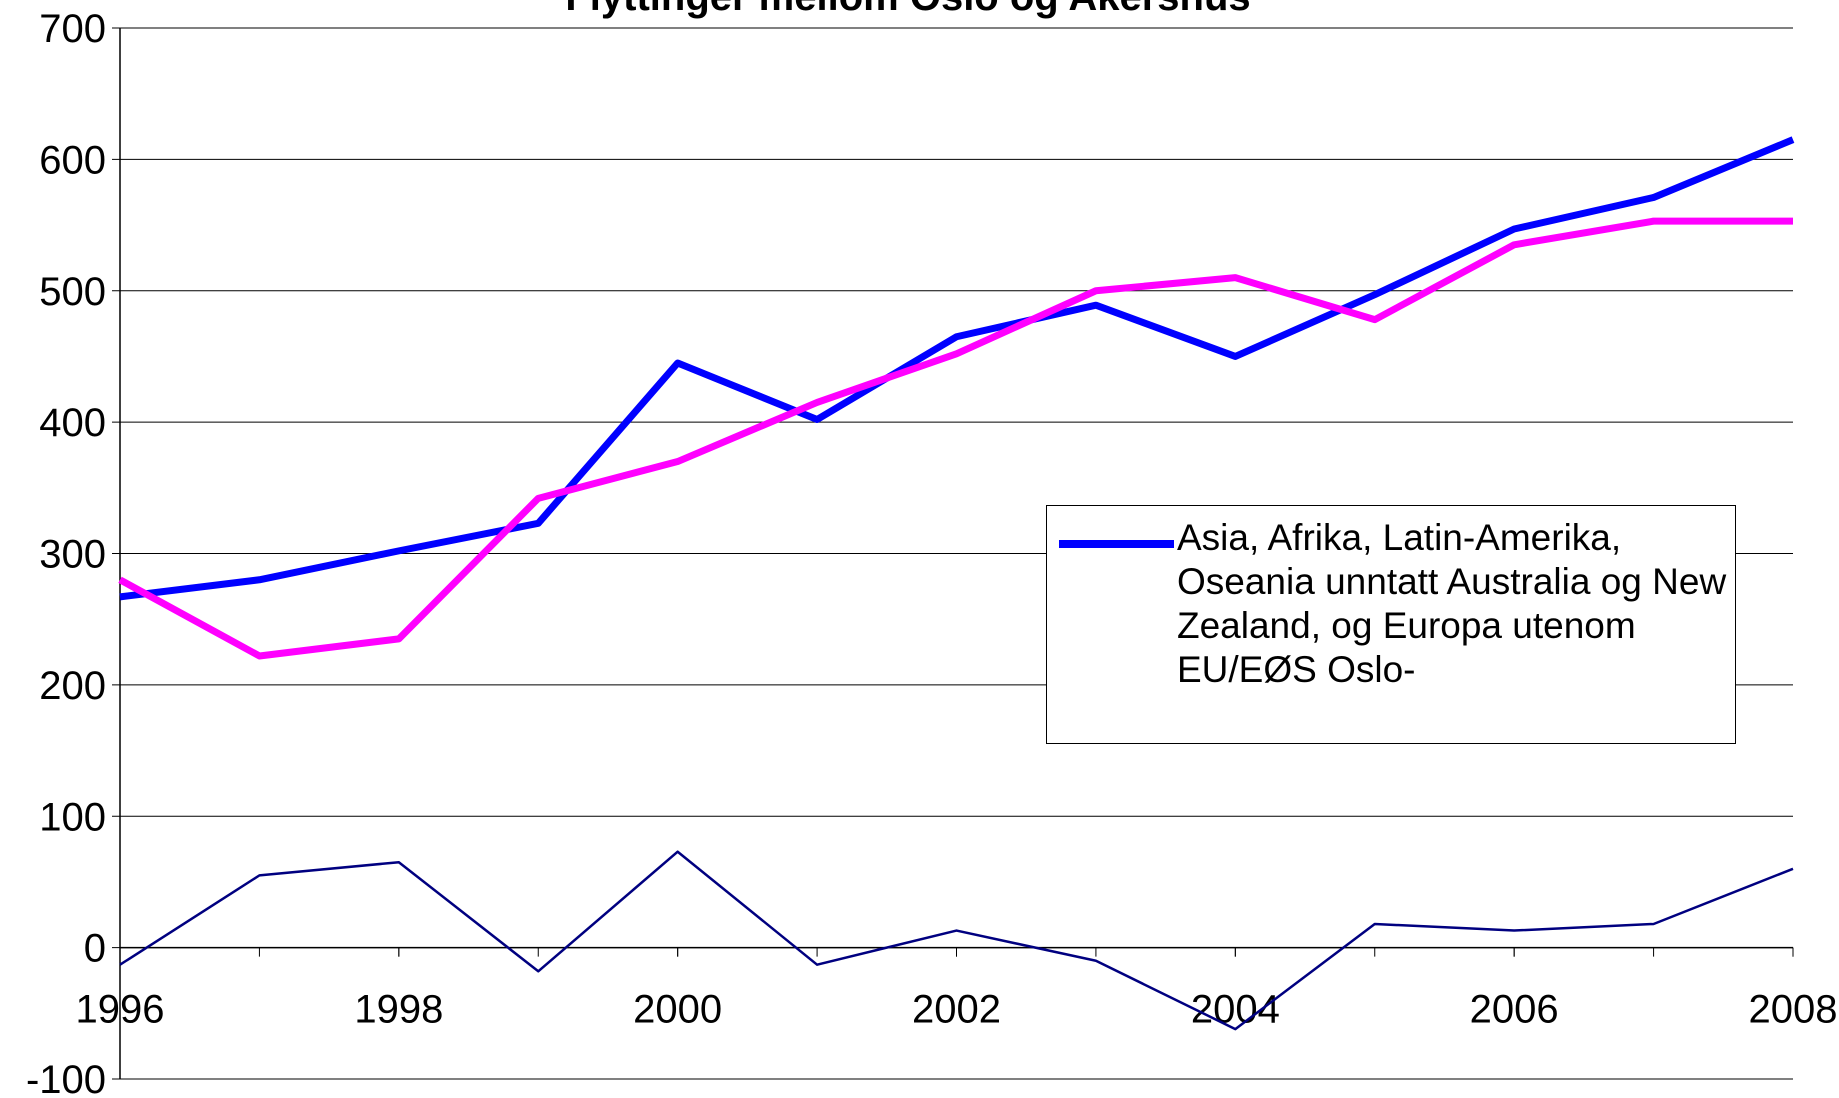  Describe the element at coordinates (95, 949) in the screenshot. I see `y-tick-label: 0` at that location.